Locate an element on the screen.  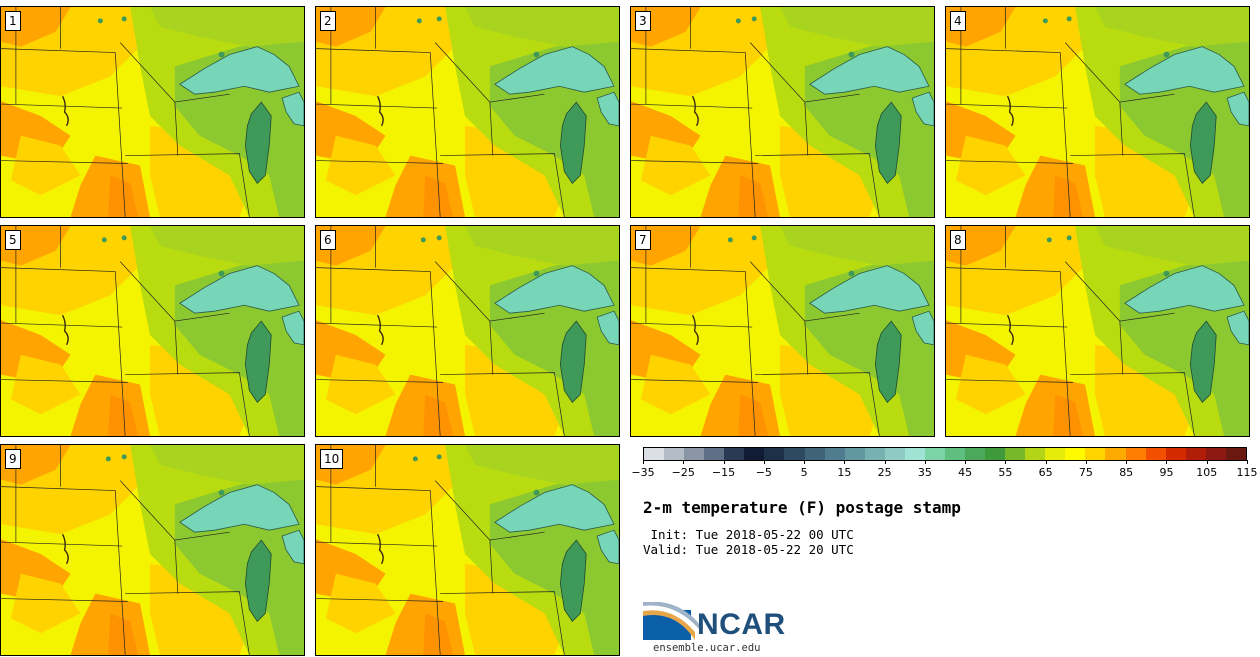
colorbar-tick-label: 85 is located at coordinates (1126, 472).